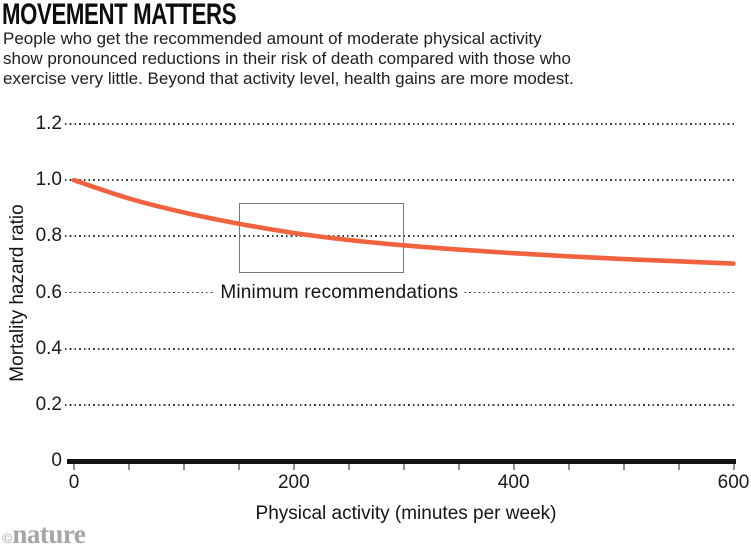 Image resolution: width=751 pixels, height=552 pixels. Describe the element at coordinates (339, 292) in the screenshot. I see `minimum-recommendations-label: Minimum recommendations` at that location.